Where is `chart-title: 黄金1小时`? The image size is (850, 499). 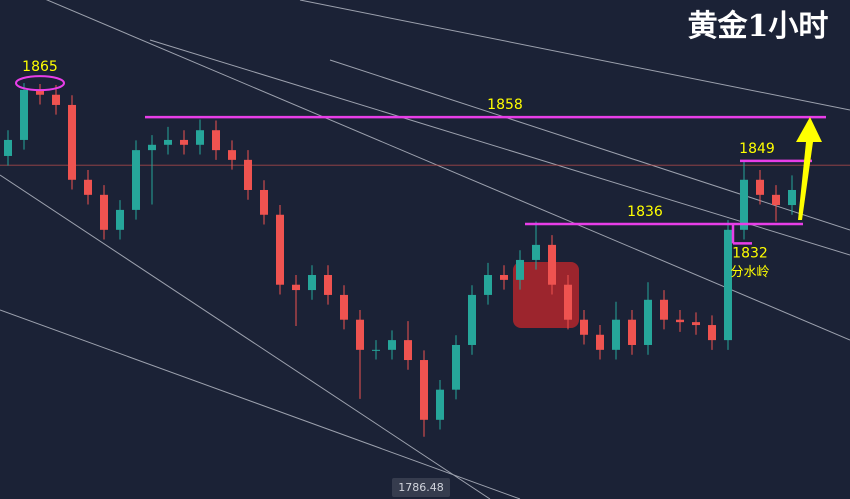
chart-title: 黄金1小时 is located at coordinates (758, 26).